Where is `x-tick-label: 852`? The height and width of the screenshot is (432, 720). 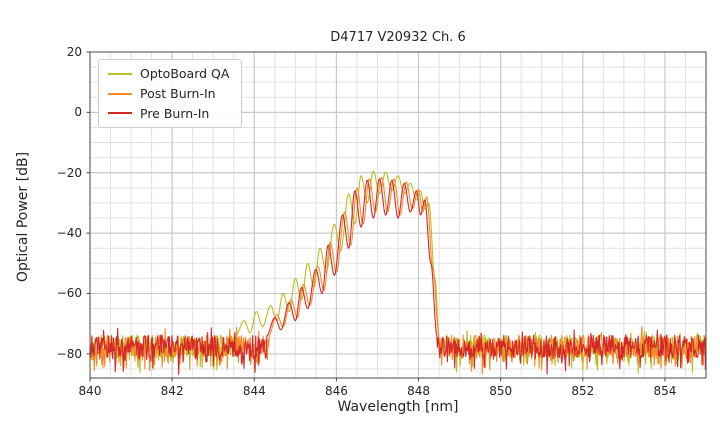
x-tick-label: 852 is located at coordinates (583, 391).